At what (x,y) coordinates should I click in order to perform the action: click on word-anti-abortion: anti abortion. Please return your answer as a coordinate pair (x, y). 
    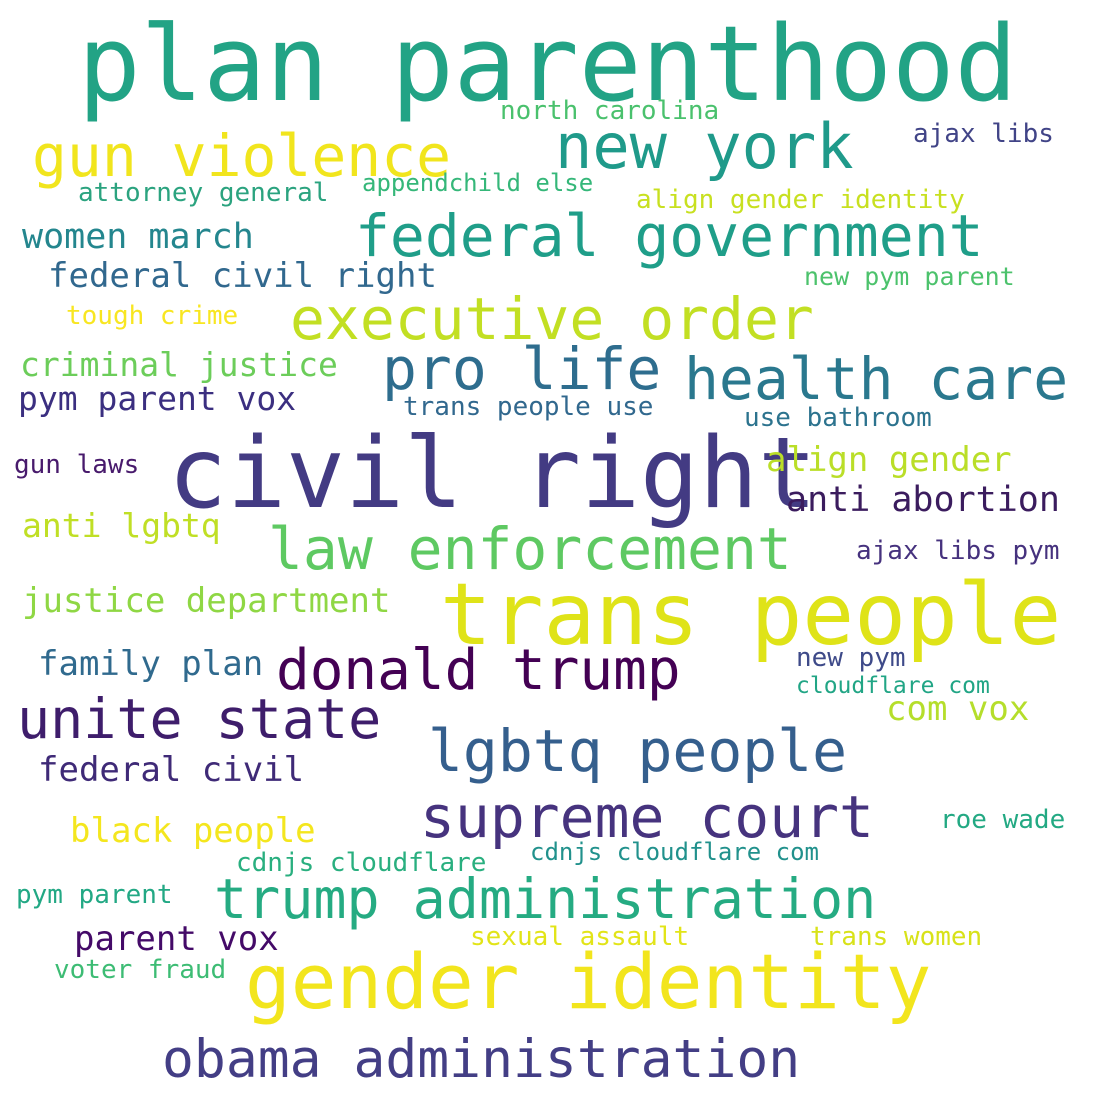
    Looking at the image, I should click on (923, 500).